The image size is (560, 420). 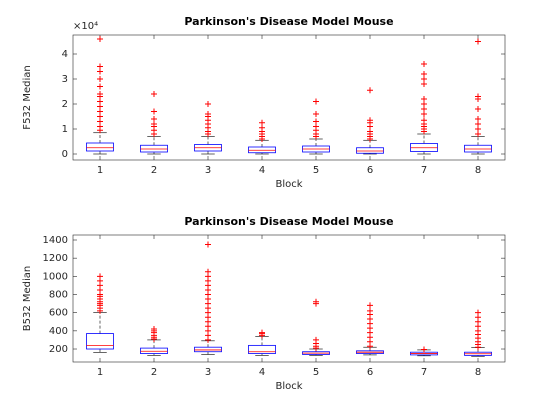 I want to click on y-tick-label: 1, so click(x=65, y=129).